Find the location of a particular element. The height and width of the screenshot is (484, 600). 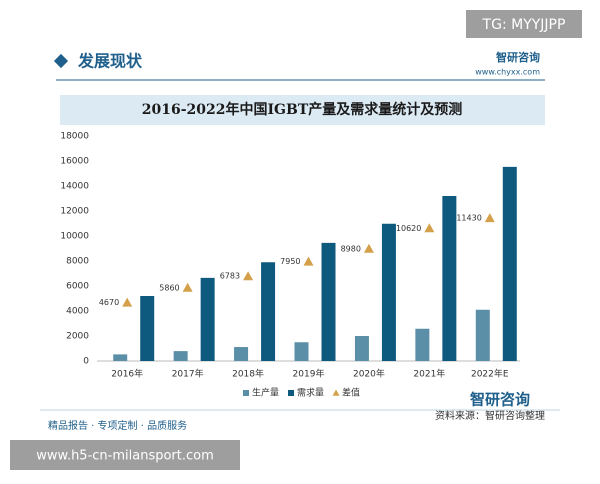

chart-title: 2016-2022年中国IGBT产量及需求量统计及预测 is located at coordinates (302, 109).